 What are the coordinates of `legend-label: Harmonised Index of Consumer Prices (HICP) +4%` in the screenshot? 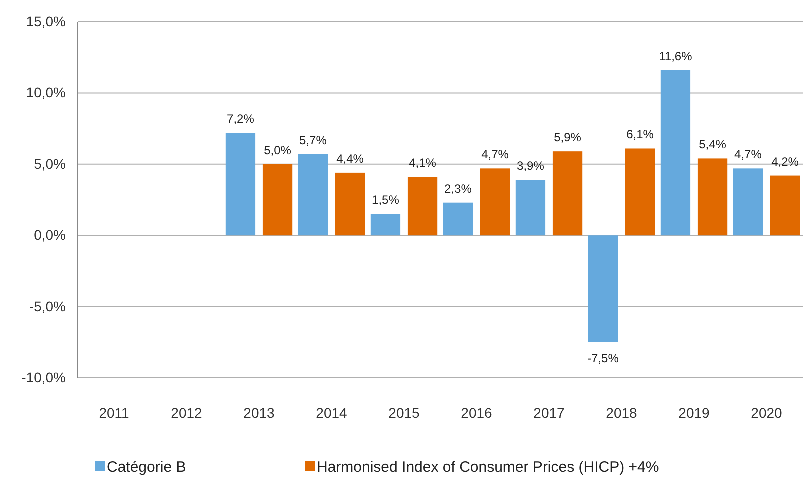 It's located at (488, 467).